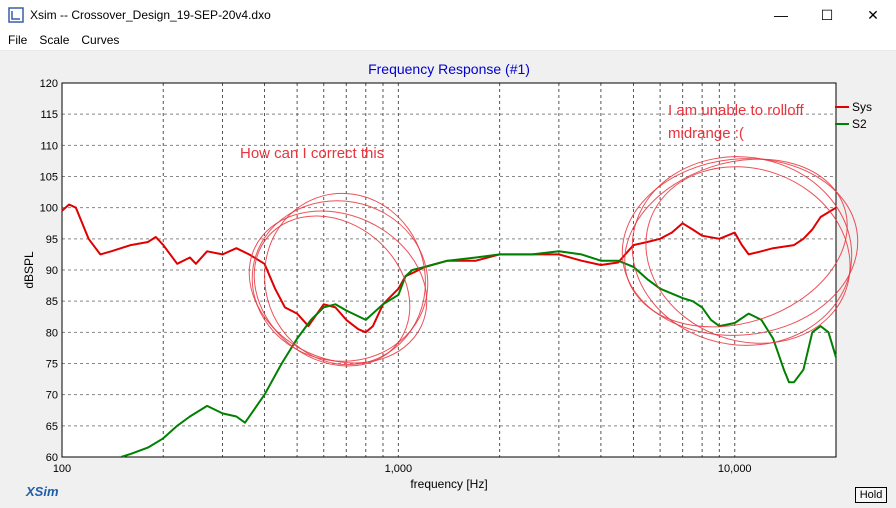  I want to click on y-tick-label: 80, so click(52, 333).